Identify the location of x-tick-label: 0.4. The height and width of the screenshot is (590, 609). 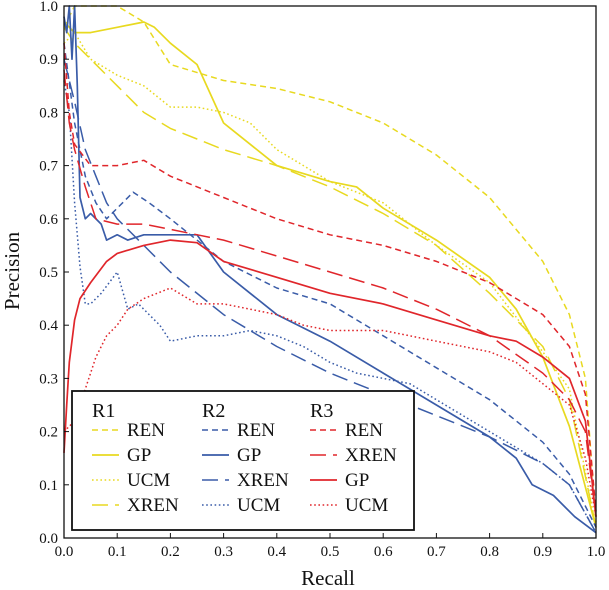
(276, 552).